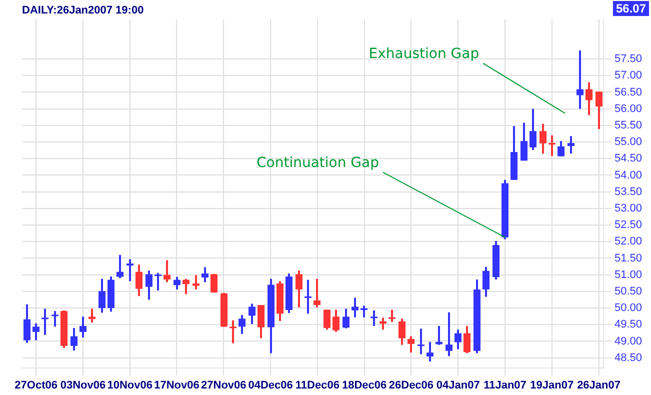 Image resolution: width=651 pixels, height=395 pixels. I want to click on text: 56.07, so click(631, 8).